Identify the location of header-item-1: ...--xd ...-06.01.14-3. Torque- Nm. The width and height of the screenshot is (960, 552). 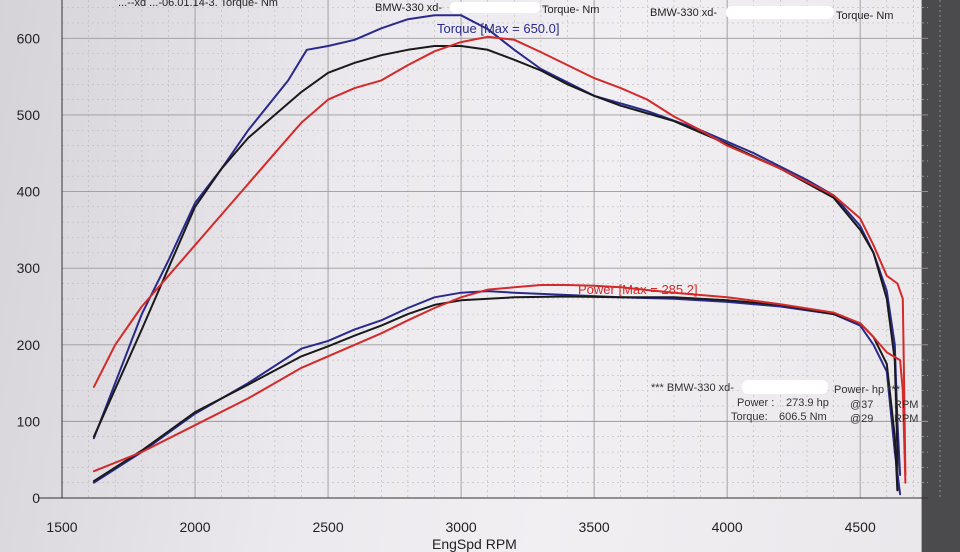
(198, 4).